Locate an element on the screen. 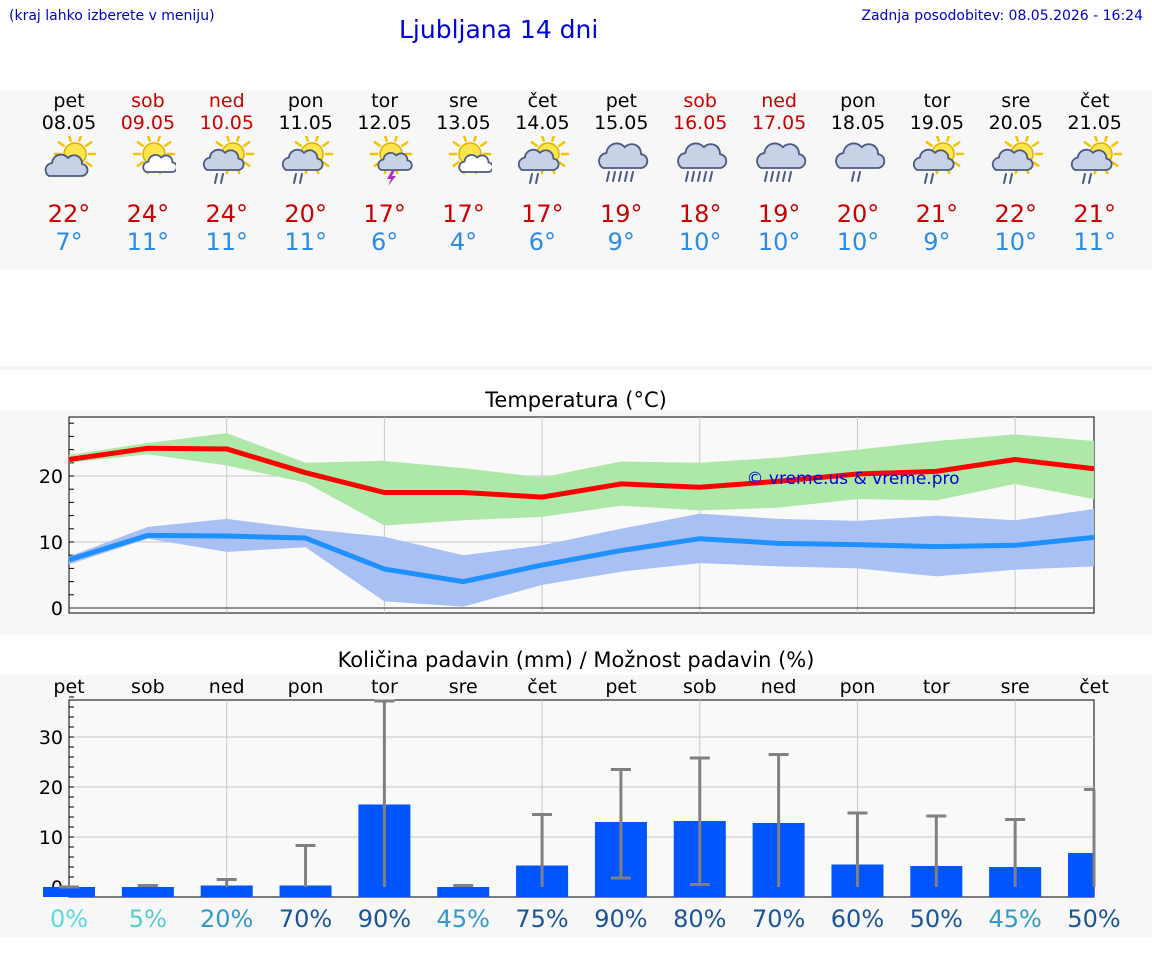 This screenshot has width=1152, height=975. x-day-label: sob is located at coordinates (700, 687).